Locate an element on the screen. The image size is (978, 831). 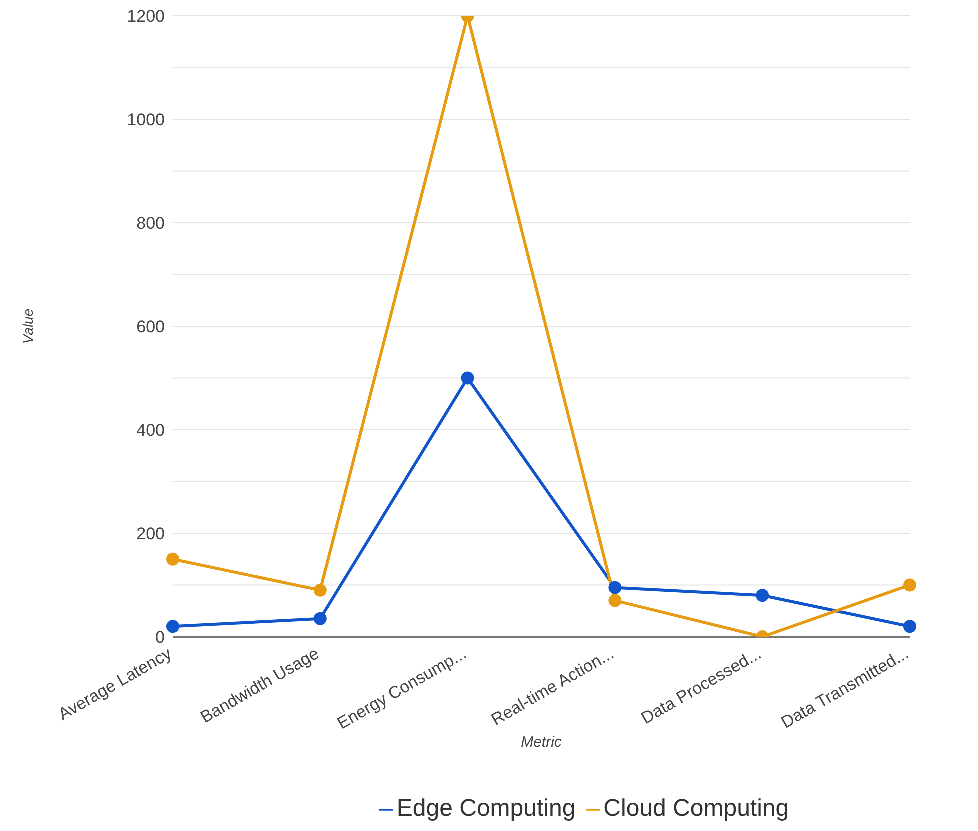
x-axis-title: Metric is located at coordinates (541, 742).